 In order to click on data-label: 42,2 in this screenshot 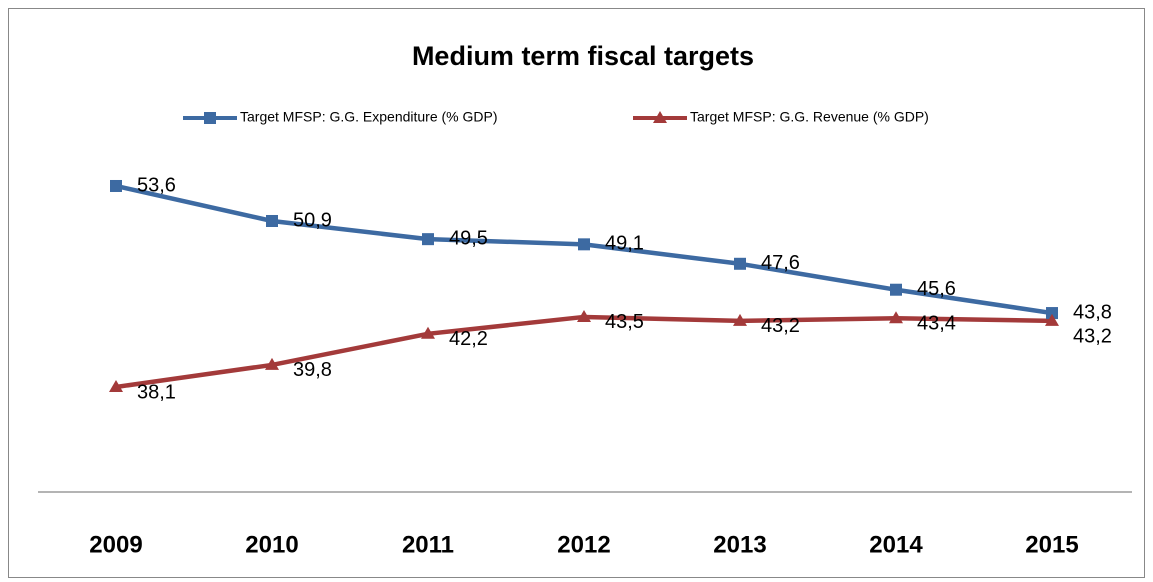, I will do `click(468, 339)`.